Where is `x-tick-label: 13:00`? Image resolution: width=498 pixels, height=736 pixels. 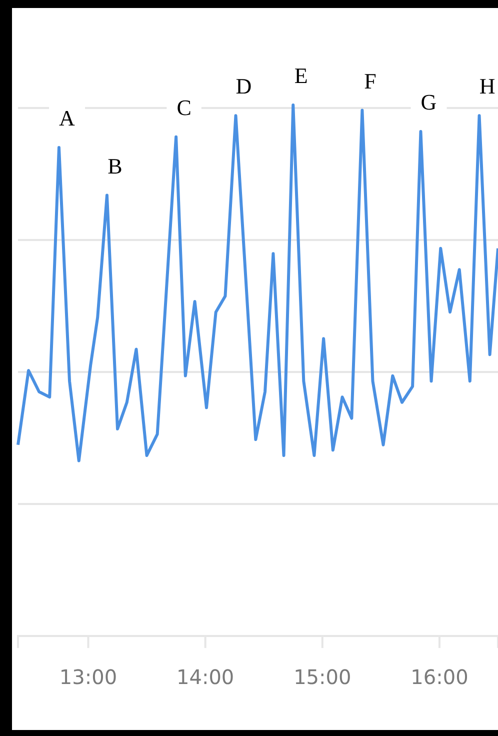 x-tick-label: 13:00 is located at coordinates (88, 677).